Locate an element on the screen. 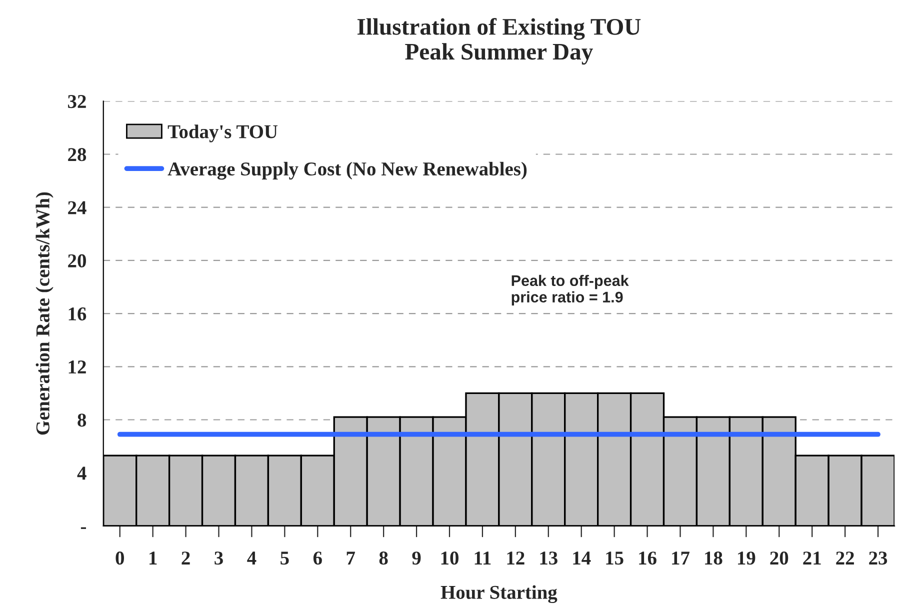  x-tick-label: 0 is located at coordinates (120, 558).